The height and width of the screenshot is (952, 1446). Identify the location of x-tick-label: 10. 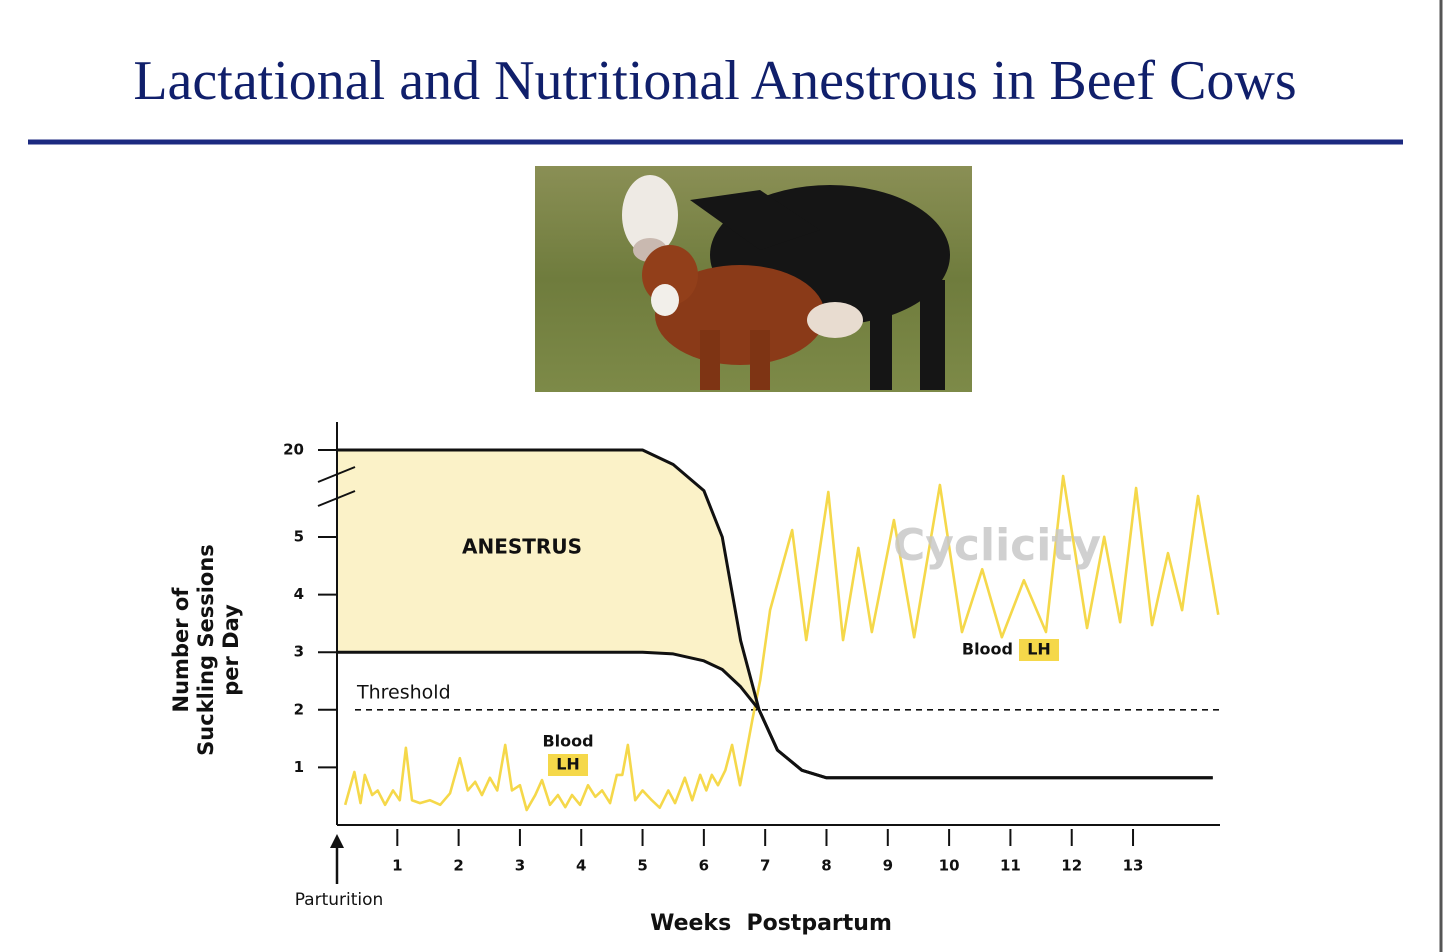
(949, 866).